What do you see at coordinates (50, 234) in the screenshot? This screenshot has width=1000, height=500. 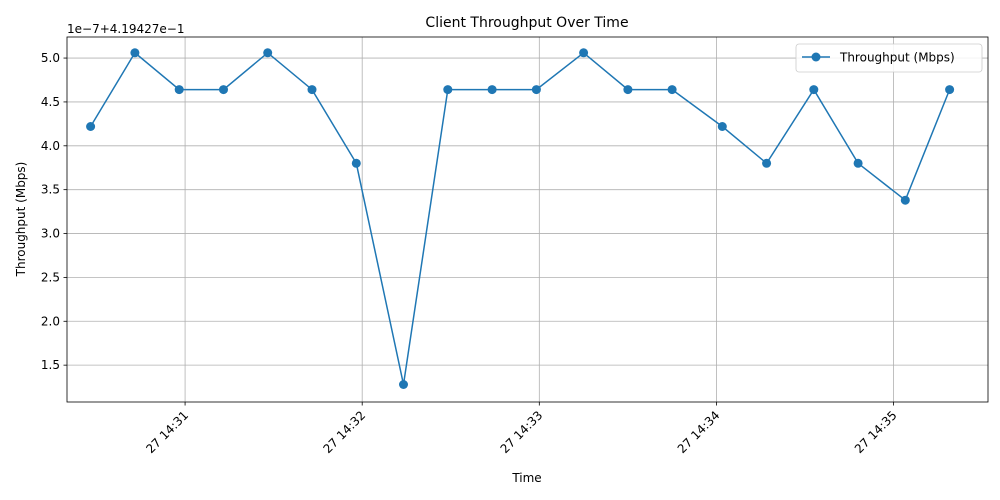 I see `y-tick-label: 3.0` at bounding box center [50, 234].